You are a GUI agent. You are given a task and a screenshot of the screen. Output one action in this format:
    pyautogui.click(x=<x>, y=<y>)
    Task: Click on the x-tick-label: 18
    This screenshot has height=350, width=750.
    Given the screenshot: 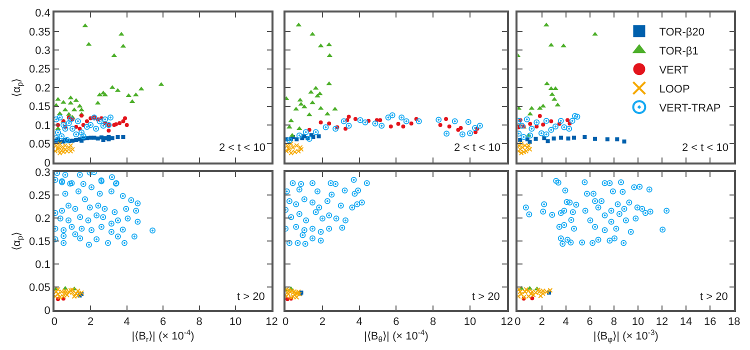 What is the action you would take?
    pyautogui.click(x=734, y=322)
    